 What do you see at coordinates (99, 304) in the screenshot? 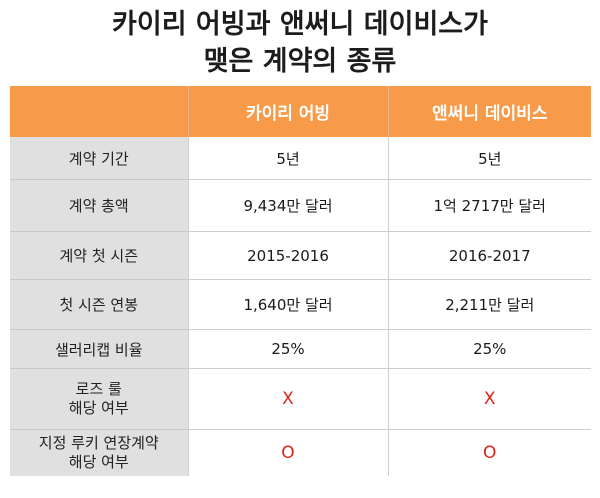
I see `row-label: 첫 시즌 연봉` at bounding box center [99, 304].